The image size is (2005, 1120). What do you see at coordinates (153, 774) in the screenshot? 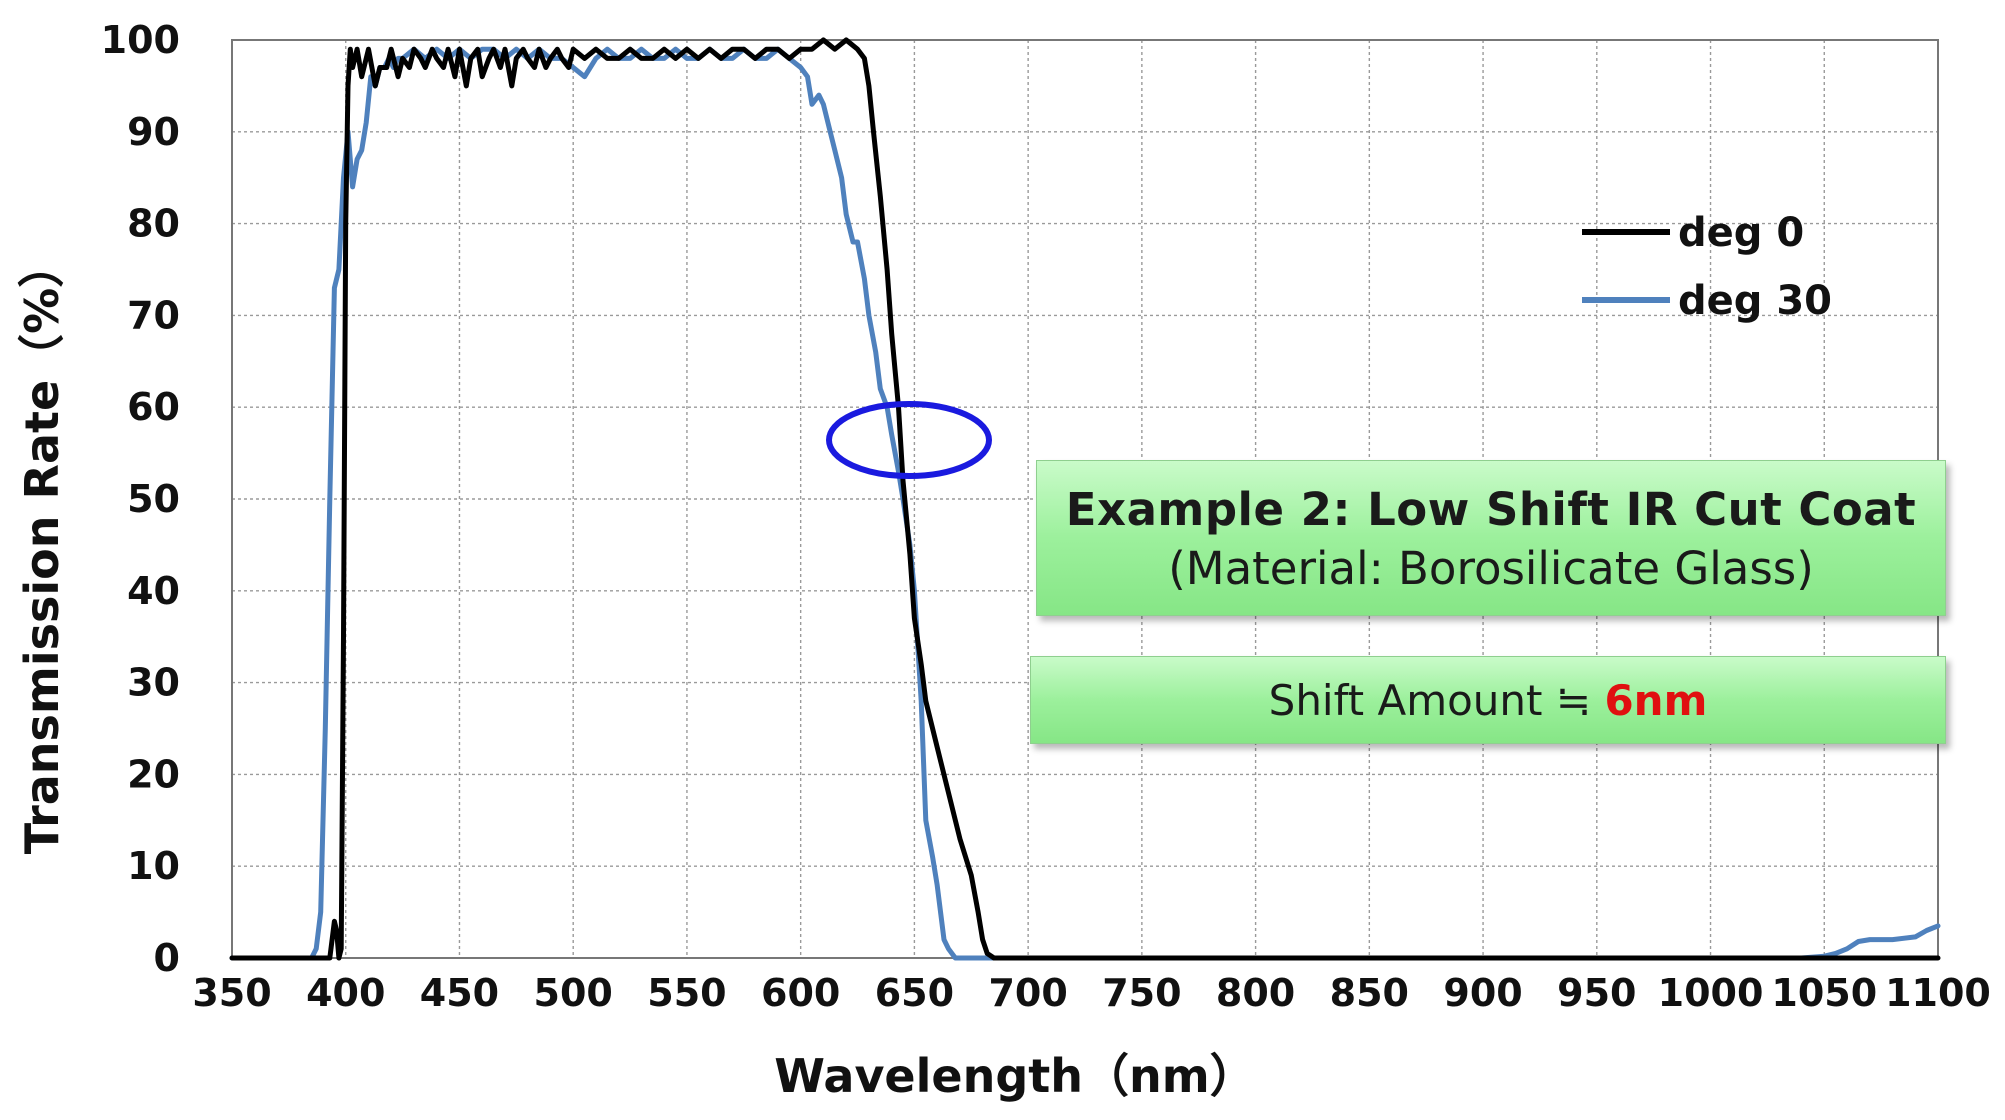
I see `y-tick-label: 20` at bounding box center [153, 774].